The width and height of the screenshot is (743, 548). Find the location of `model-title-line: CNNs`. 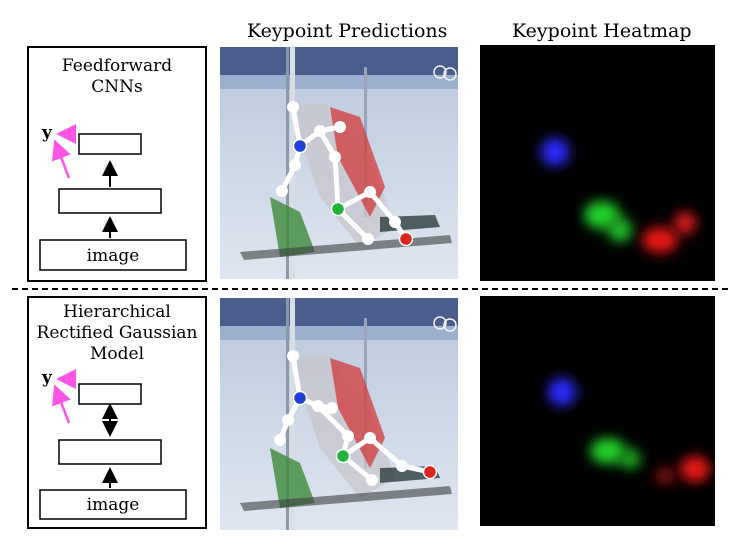

model-title-line: CNNs is located at coordinates (117, 87).